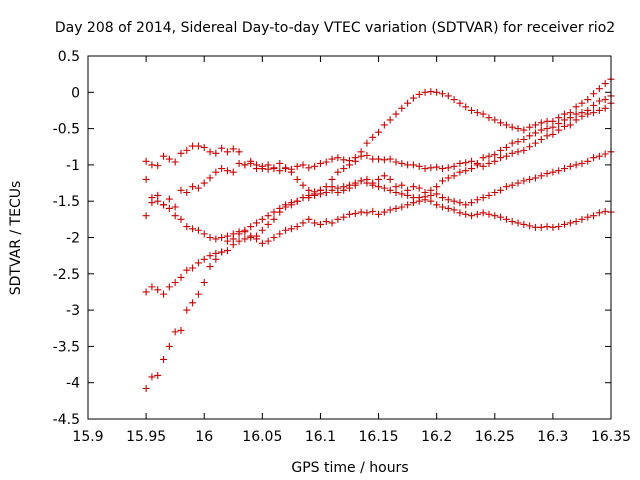  Describe the element at coordinates (349, 468) in the screenshot. I see `x-axis-label: GPS time / hours` at that location.